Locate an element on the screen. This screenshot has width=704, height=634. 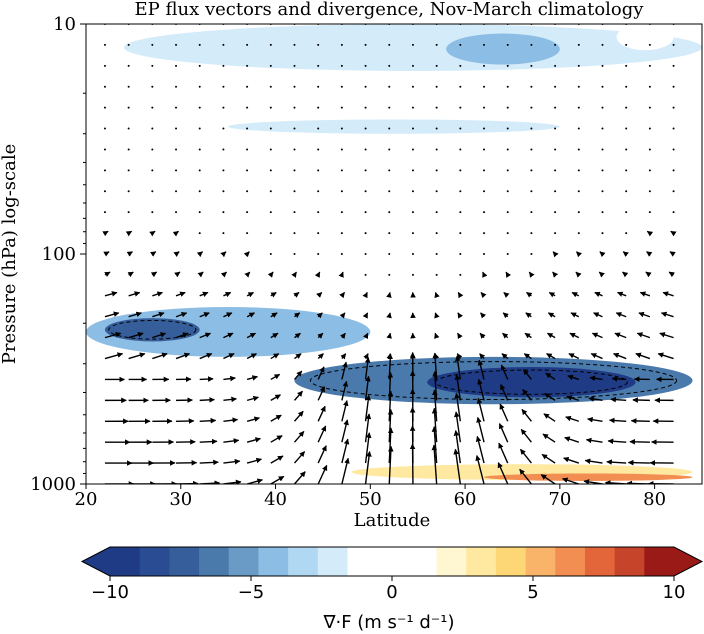
colorbar-tick-label: 5 is located at coordinates (532, 592).